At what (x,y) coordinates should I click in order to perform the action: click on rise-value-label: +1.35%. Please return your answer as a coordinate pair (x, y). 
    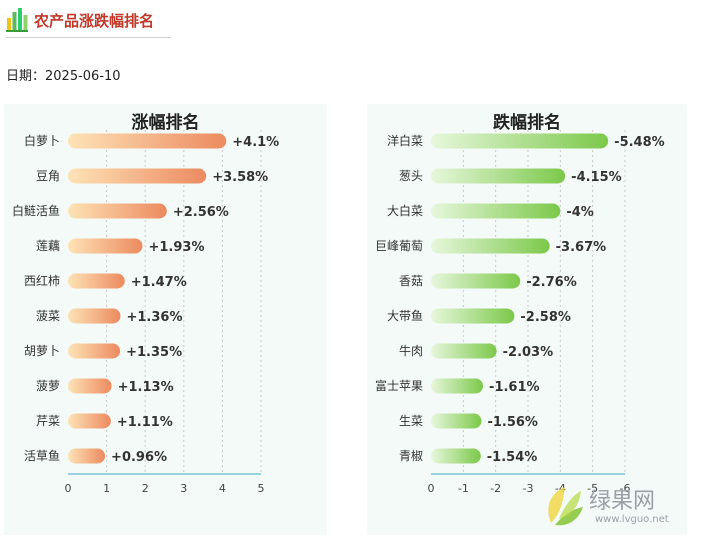
    Looking at the image, I should click on (154, 352).